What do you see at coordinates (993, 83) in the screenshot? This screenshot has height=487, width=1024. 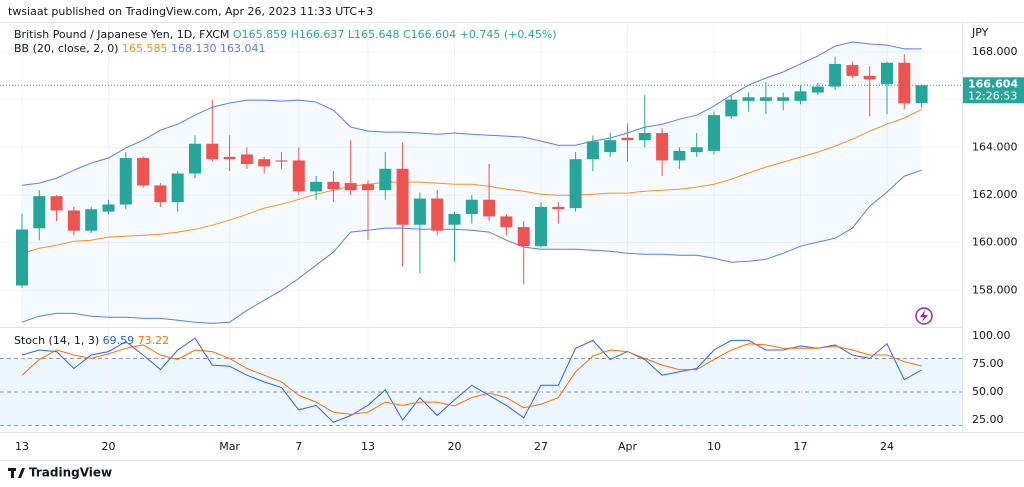 I see `price-tag-value: 166.604` at bounding box center [993, 83].